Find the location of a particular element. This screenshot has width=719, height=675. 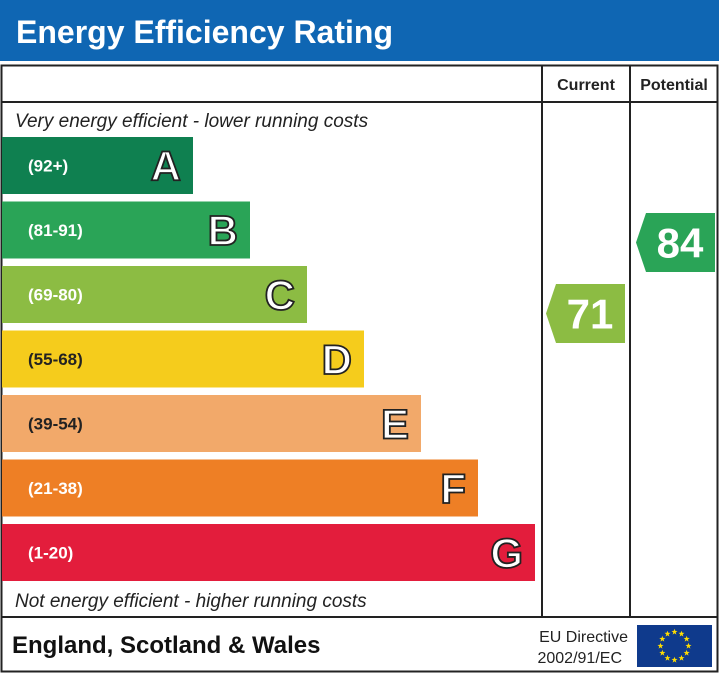

band-D: (55-68) D is located at coordinates (183, 359).